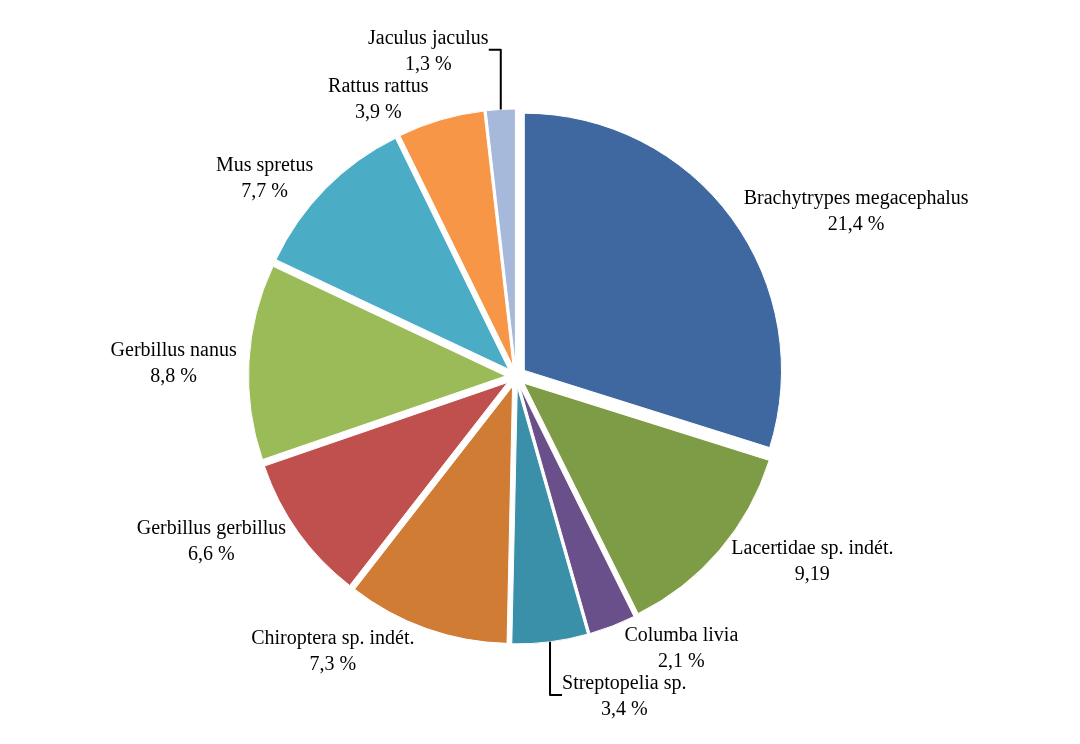  I want to click on data-label: 3,9 %, so click(378, 110).